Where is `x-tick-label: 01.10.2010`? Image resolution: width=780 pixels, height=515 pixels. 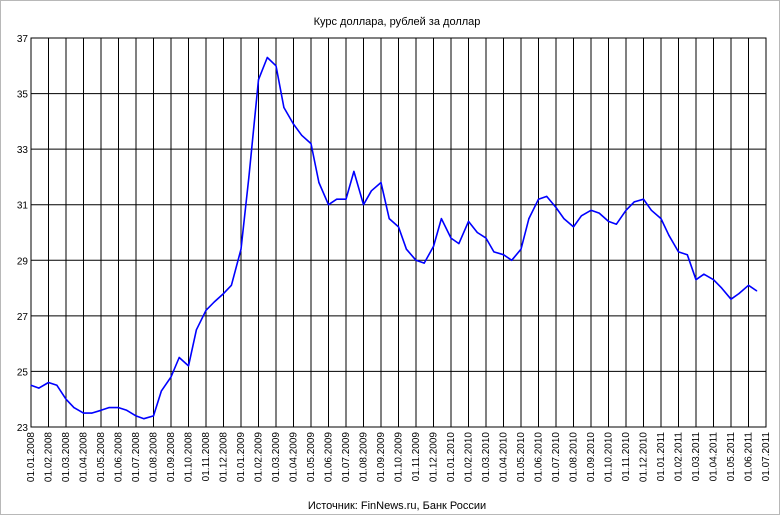
x-tick-label: 01.10.2010 is located at coordinates (609, 457).